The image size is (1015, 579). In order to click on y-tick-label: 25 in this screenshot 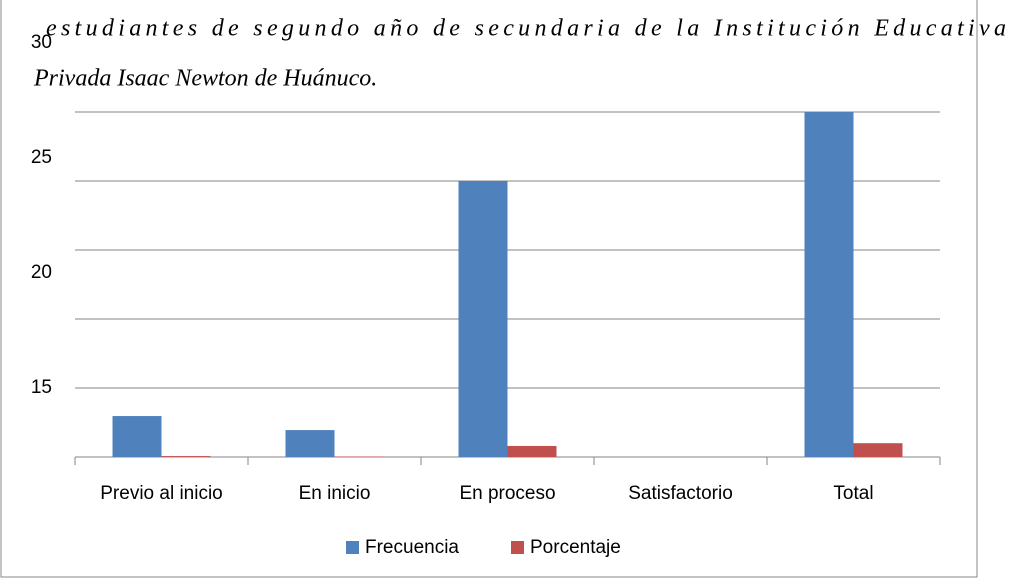, I will do `click(41, 157)`.